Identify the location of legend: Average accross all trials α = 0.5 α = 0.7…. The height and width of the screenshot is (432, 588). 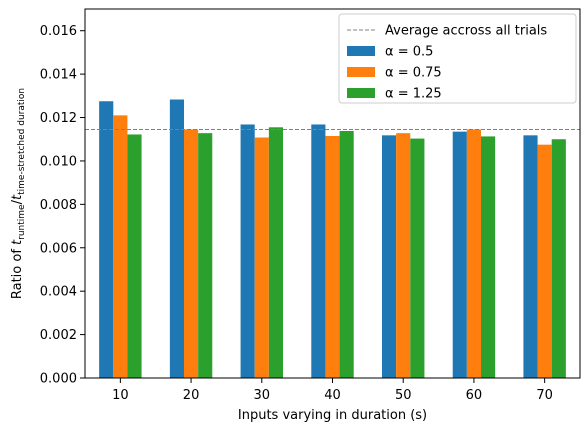
(457, 58).